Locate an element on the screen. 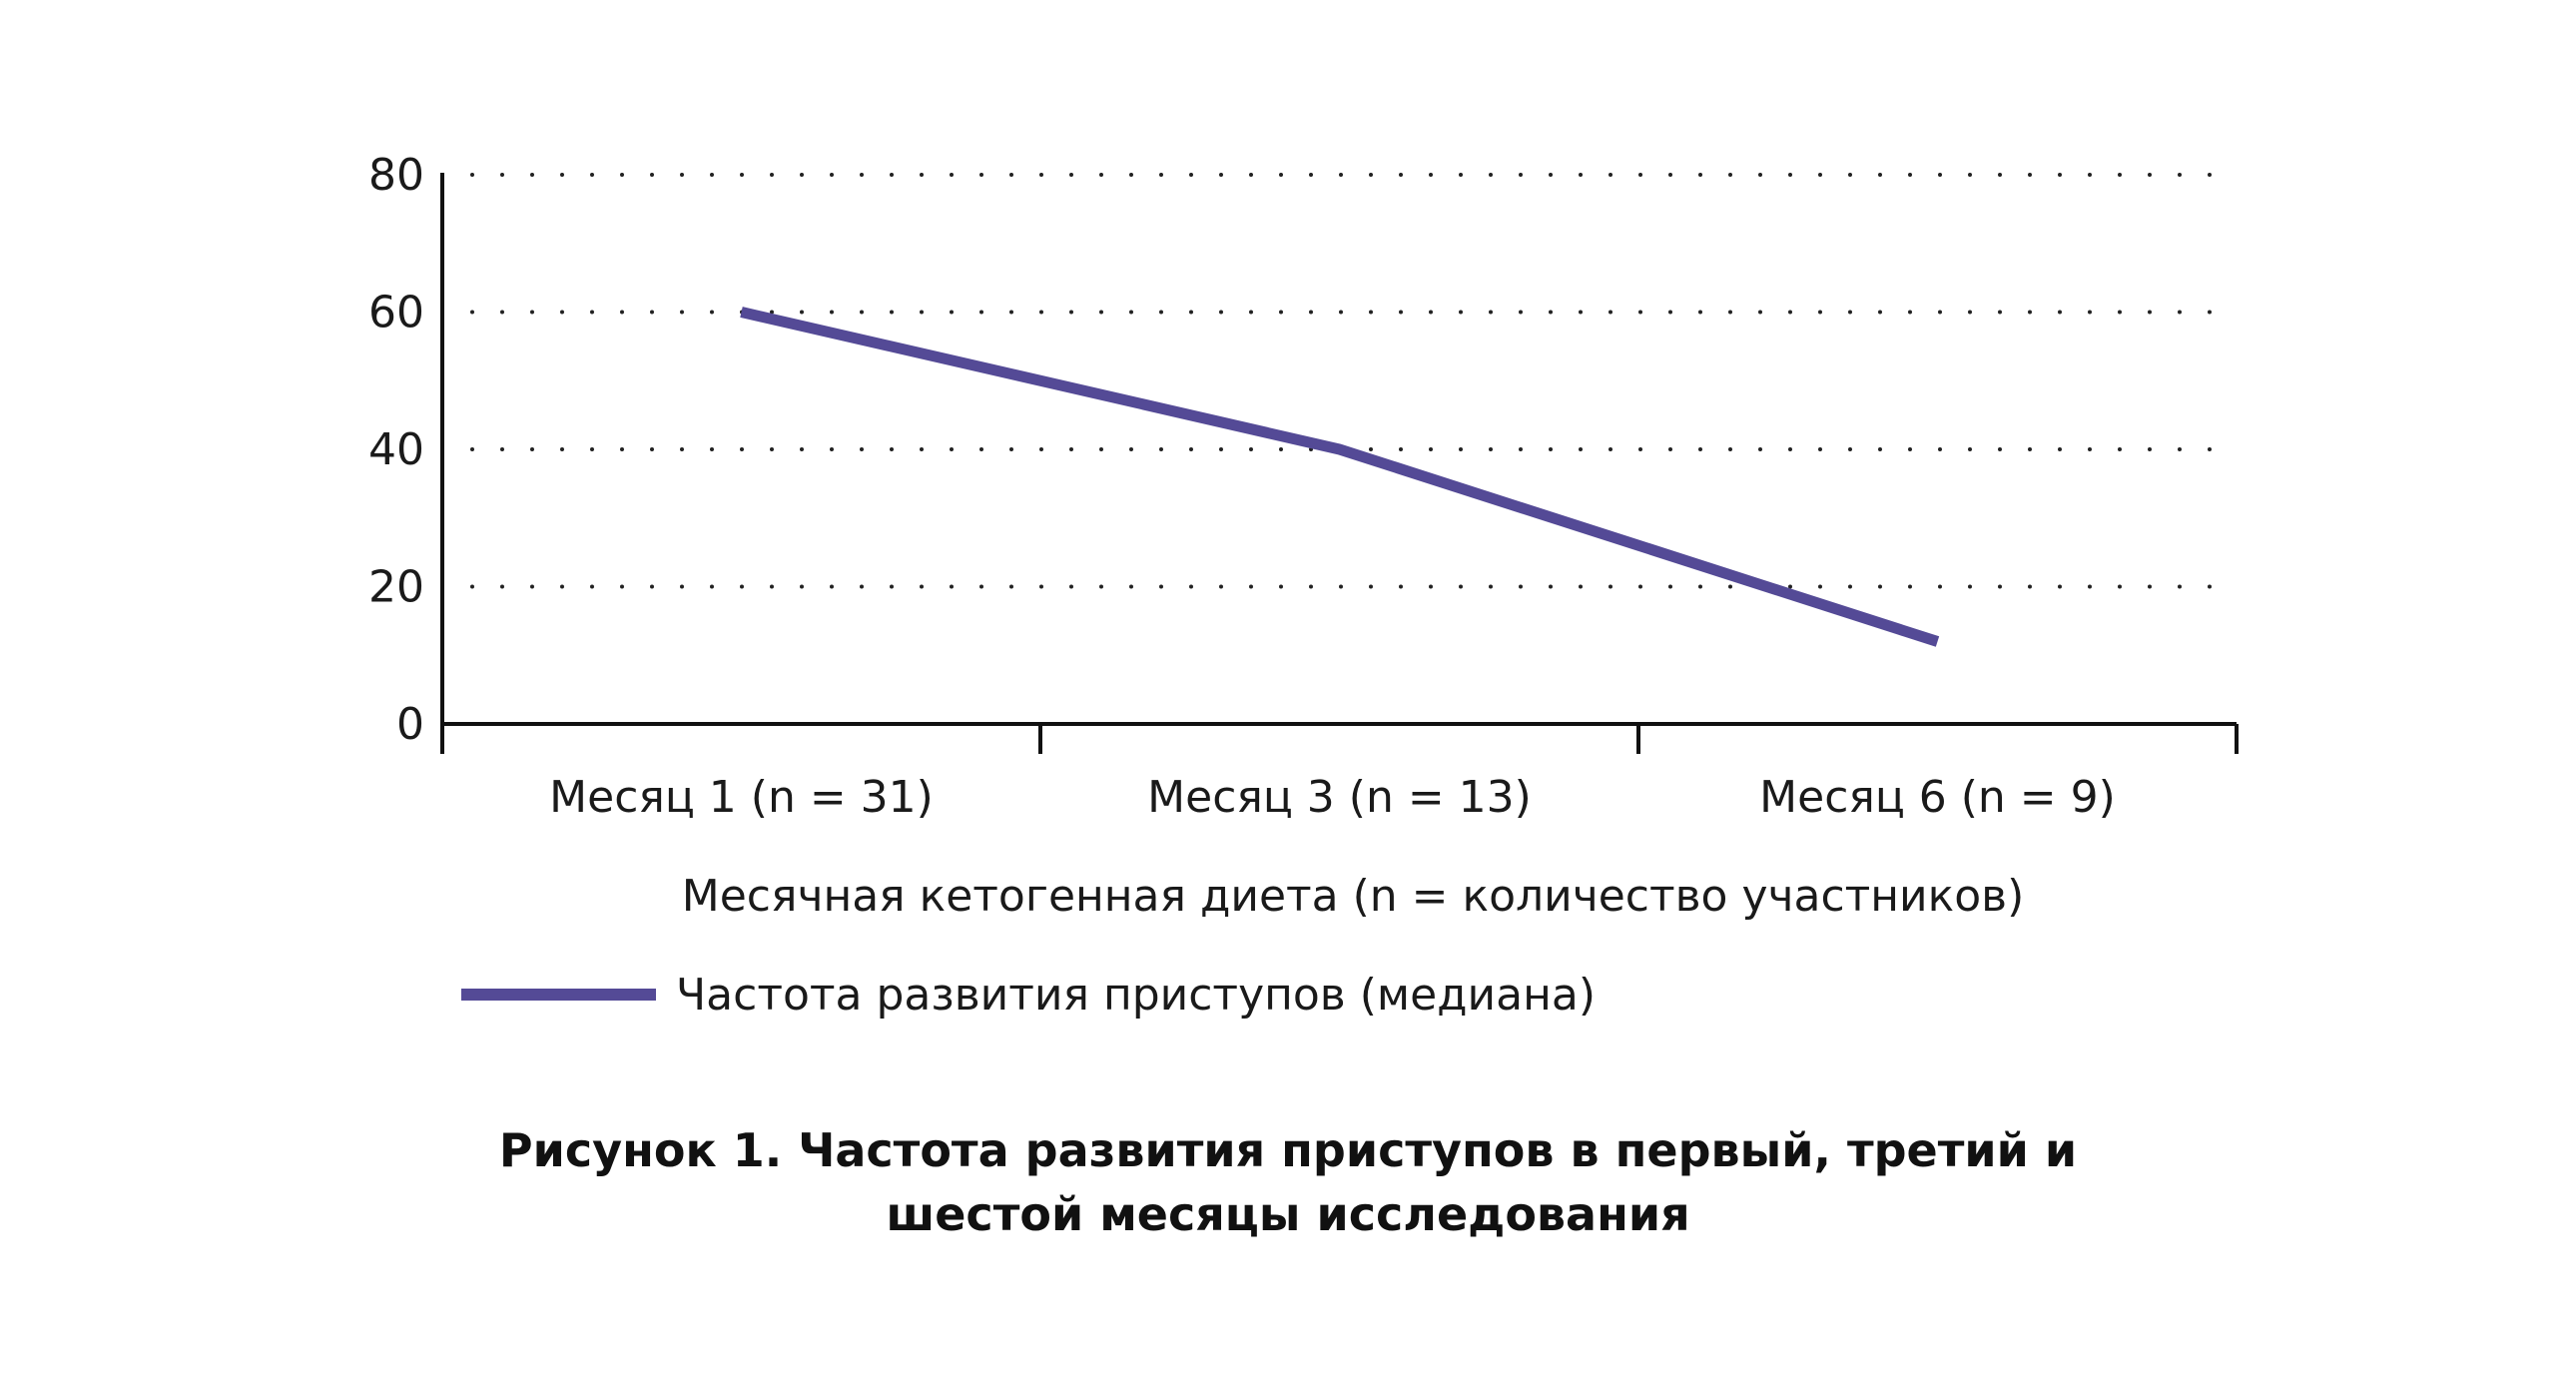  x-tick-label: Месяц 1 (n = 31) is located at coordinates (741, 798).